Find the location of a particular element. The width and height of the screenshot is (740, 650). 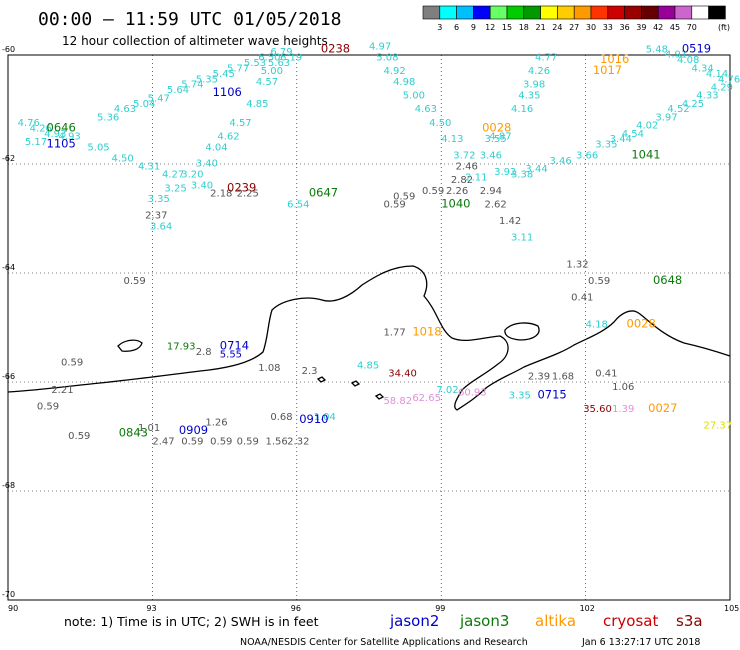

wave-height-value: 4.02 is located at coordinates (647, 126).